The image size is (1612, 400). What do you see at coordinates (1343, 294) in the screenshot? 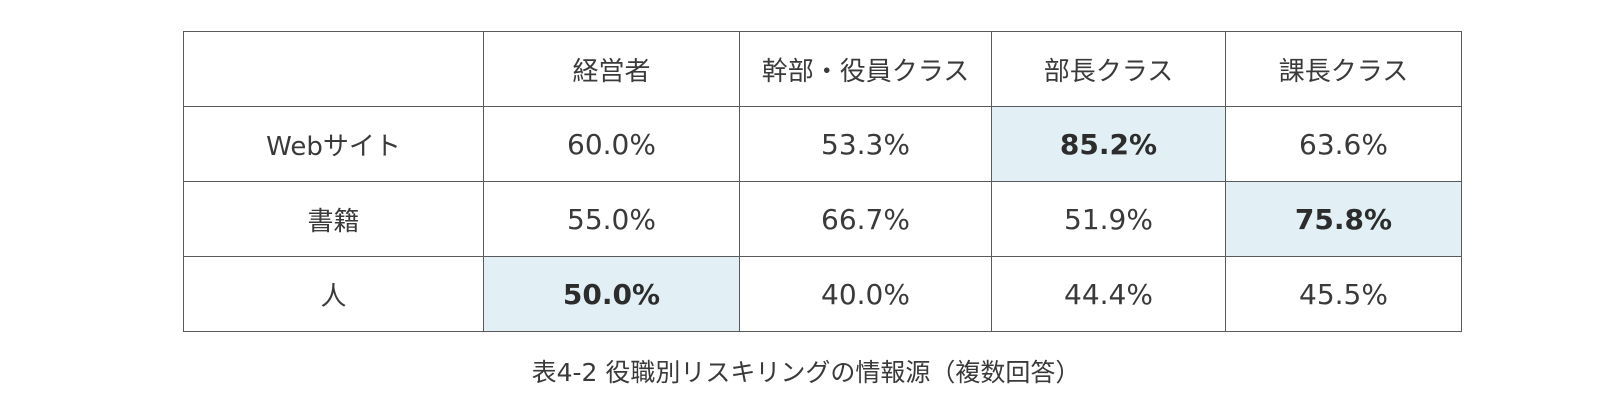
I see `table-cell: 45.5%` at bounding box center [1343, 294].